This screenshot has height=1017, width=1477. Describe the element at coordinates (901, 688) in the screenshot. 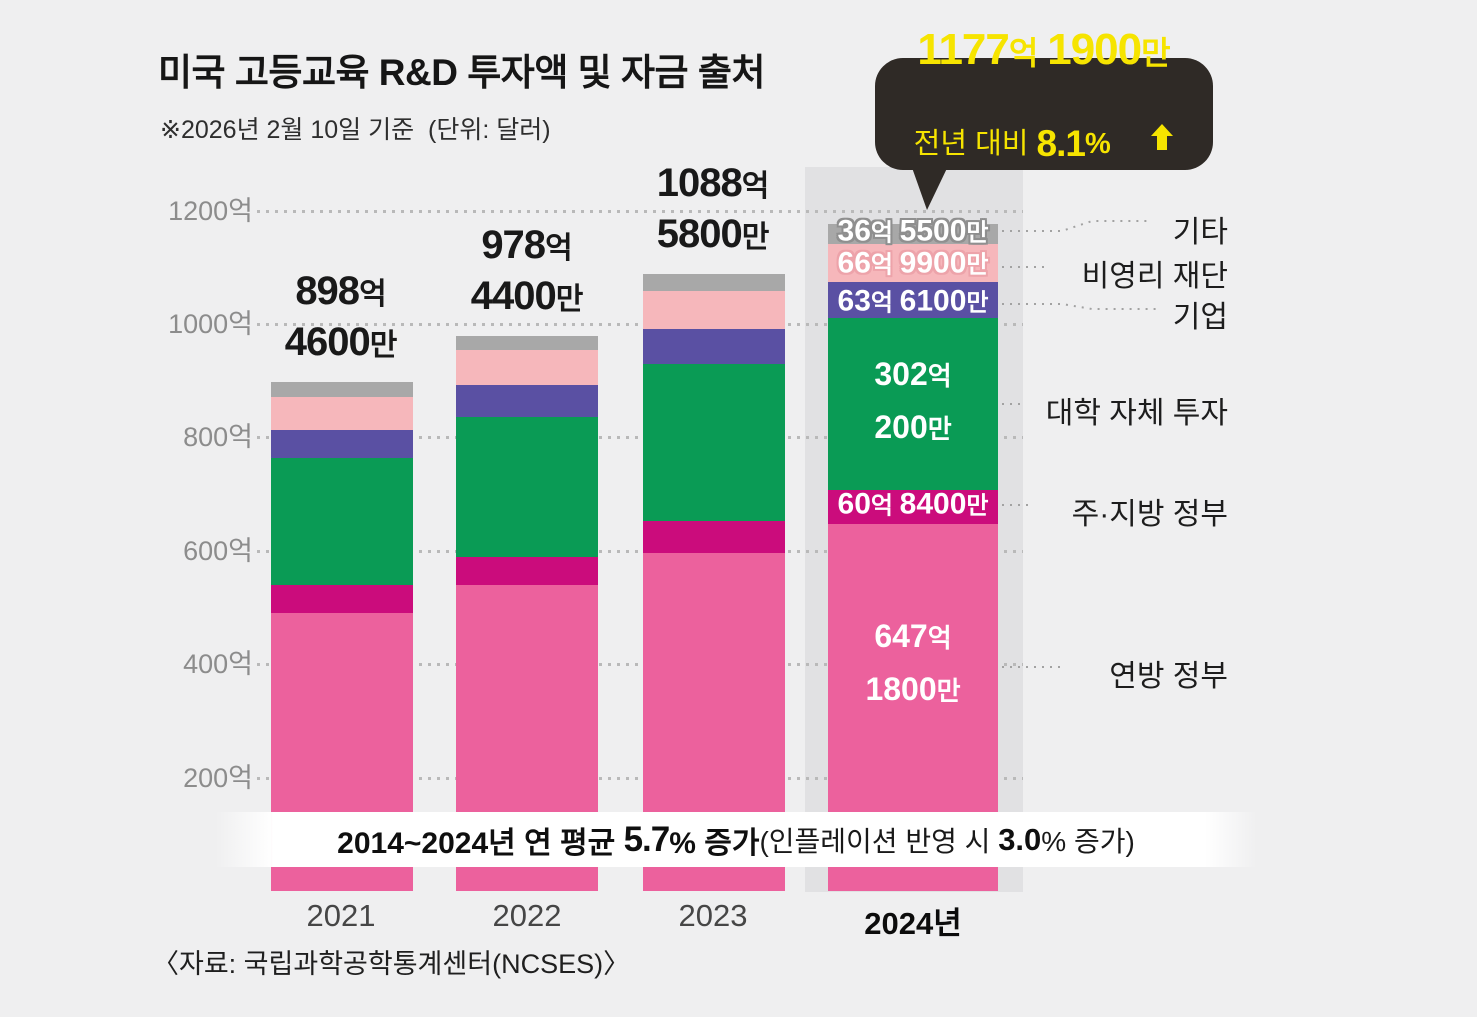

I see `label-text: 1800` at that location.